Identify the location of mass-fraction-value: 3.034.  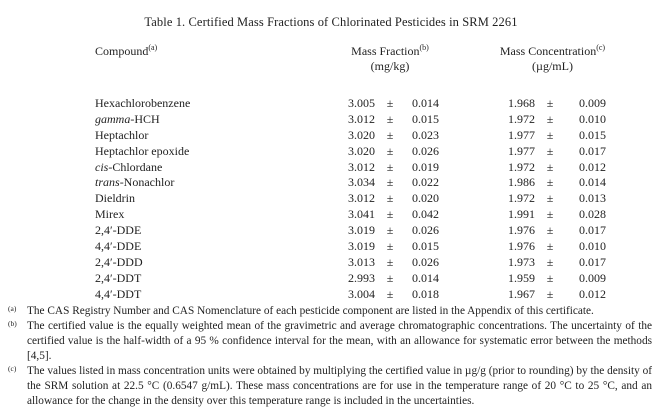
(361, 182).